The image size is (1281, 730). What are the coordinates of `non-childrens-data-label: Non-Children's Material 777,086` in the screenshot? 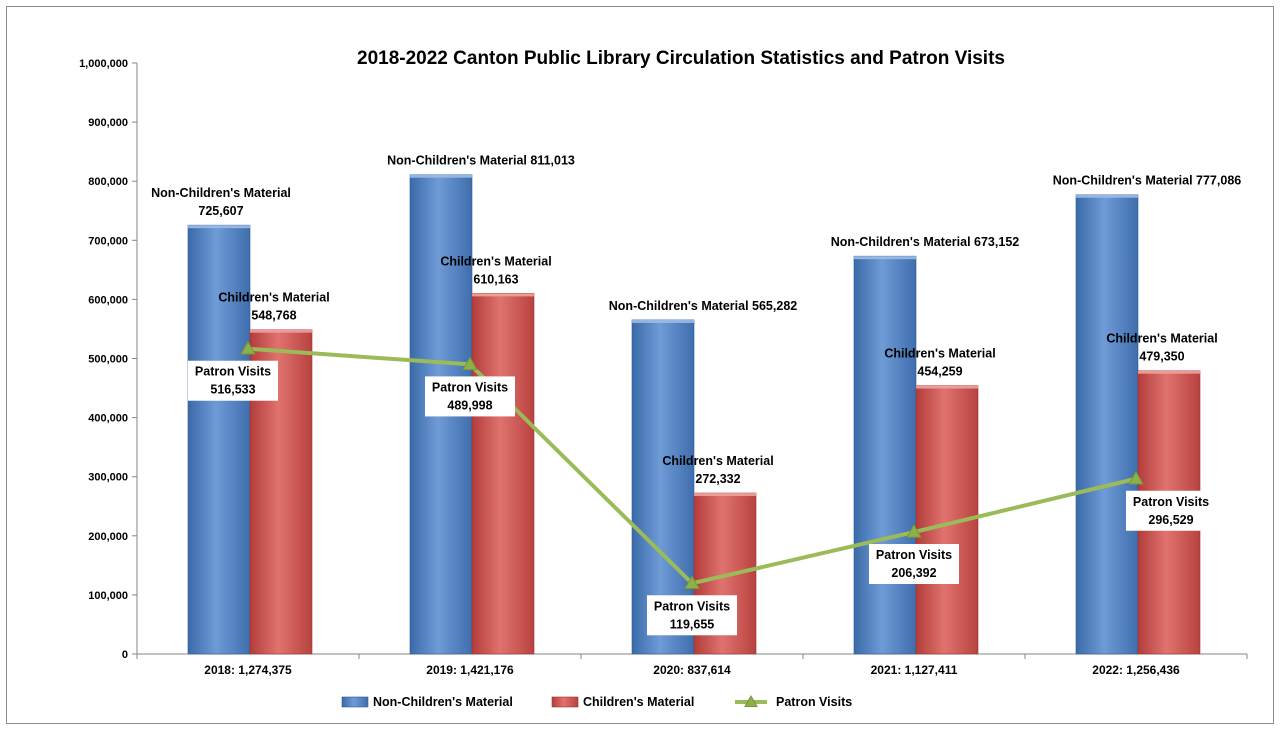 It's located at (1147, 181).